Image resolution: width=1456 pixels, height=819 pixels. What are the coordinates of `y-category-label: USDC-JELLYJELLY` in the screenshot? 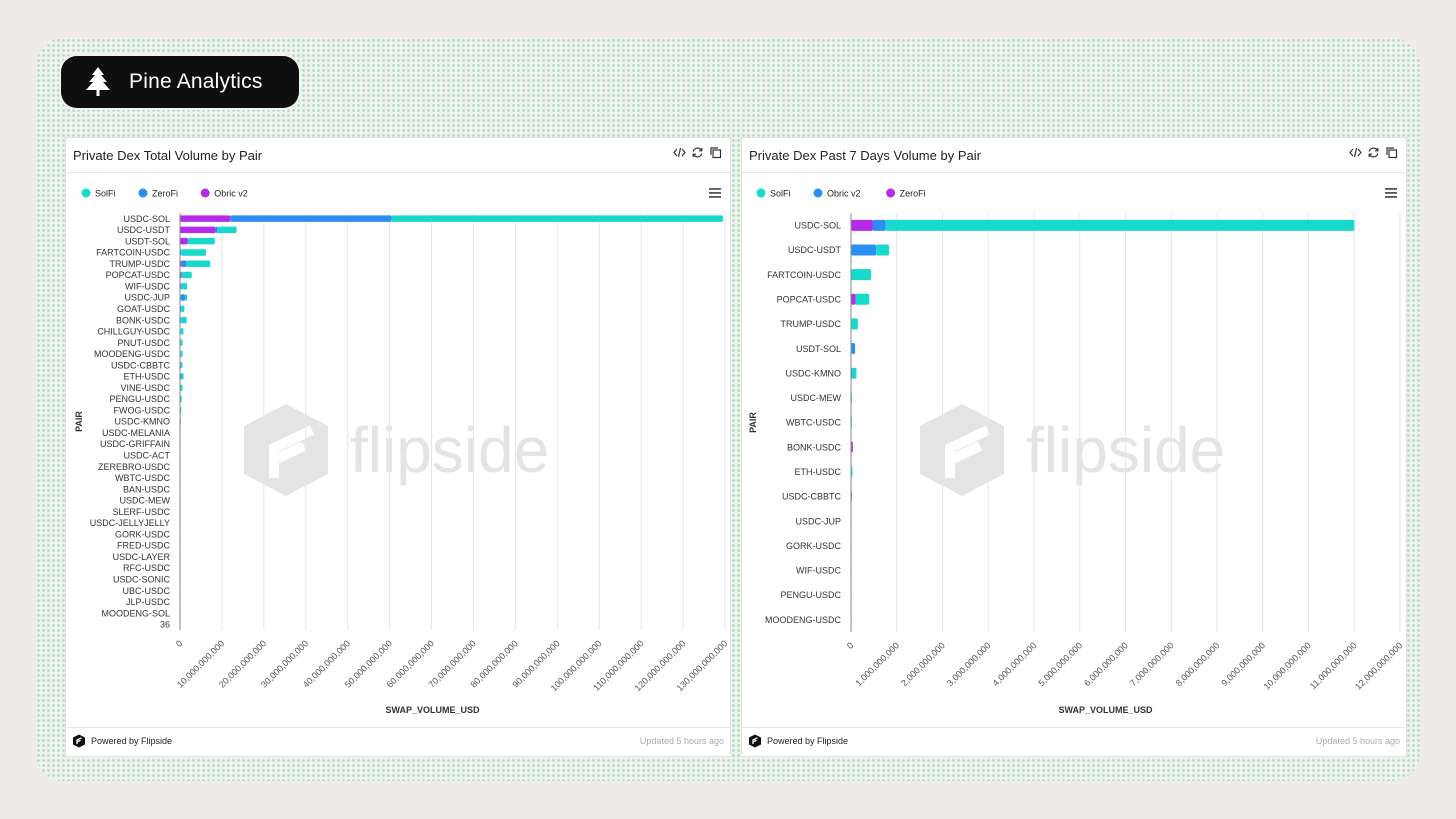 It's located at (130, 523).